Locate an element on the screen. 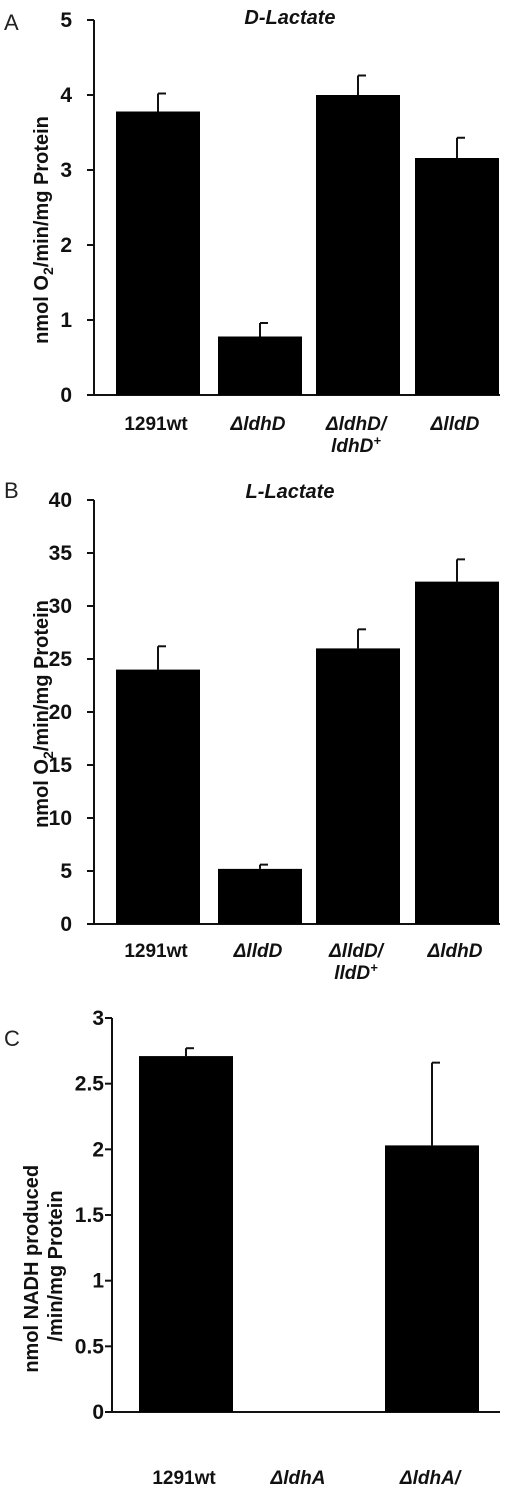 The width and height of the screenshot is (520, 1488). panel-b-y-axis-label: nmol O2/min/mg Protein is located at coordinates (43, 714).